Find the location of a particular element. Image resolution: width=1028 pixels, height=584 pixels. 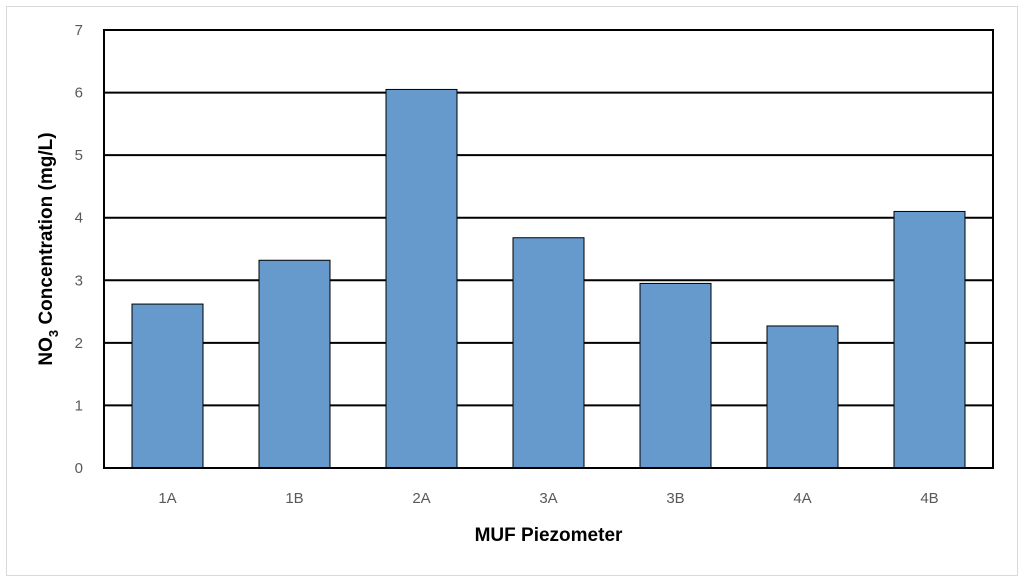

y-tick-label: 1 is located at coordinates (79, 405).